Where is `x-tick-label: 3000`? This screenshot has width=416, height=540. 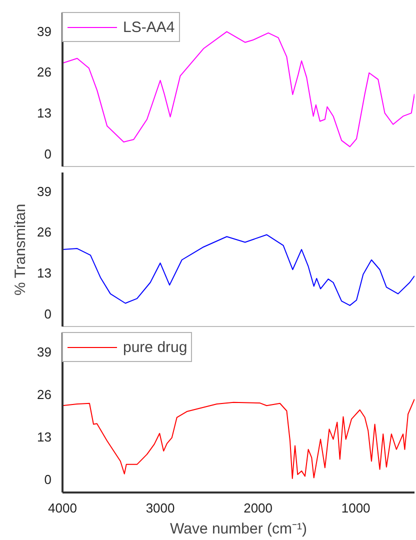
x-tick-label: 3000 is located at coordinates (160, 508).